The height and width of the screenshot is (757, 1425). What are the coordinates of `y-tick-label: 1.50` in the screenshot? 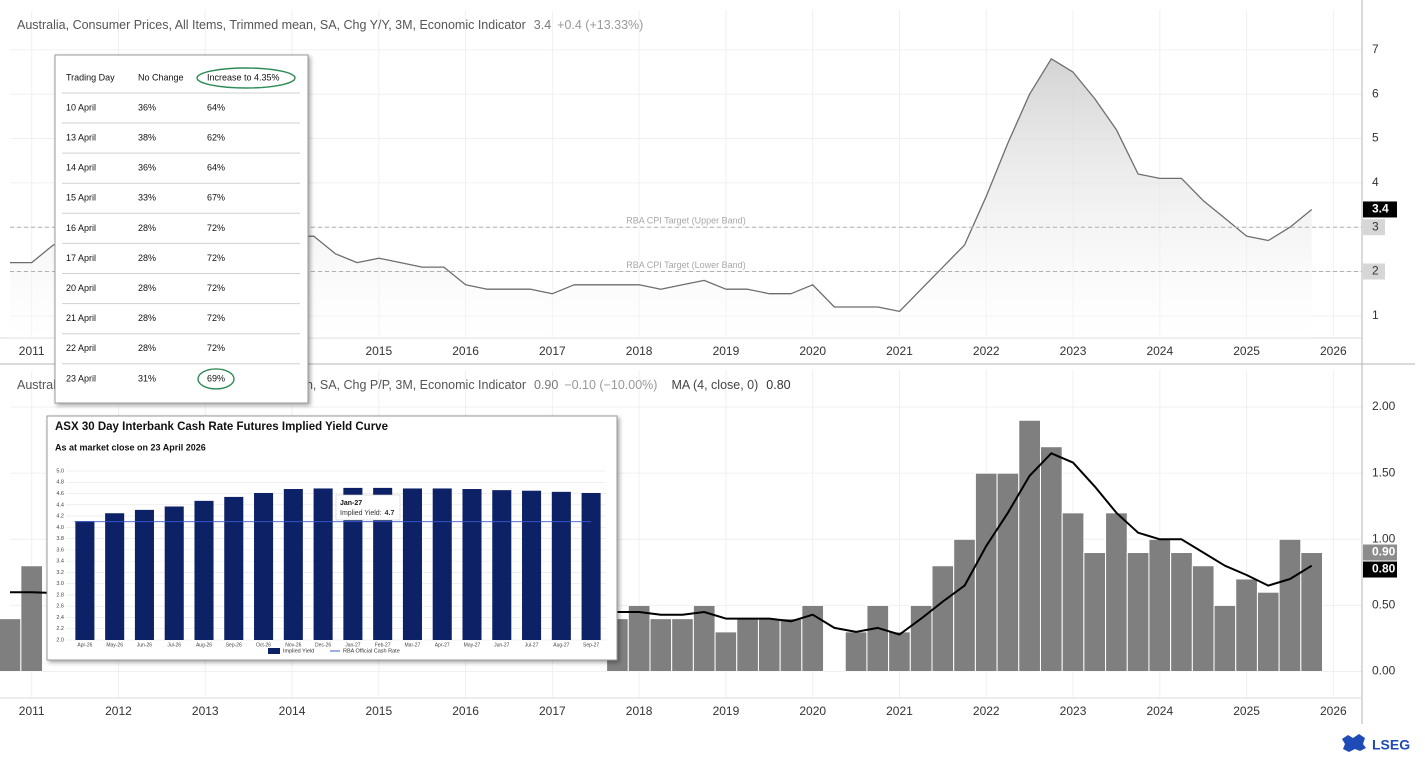 It's located at (1384, 472).